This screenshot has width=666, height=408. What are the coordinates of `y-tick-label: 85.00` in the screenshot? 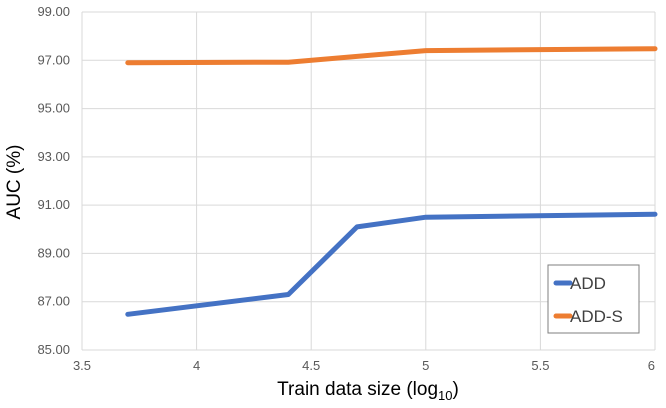 It's located at (53, 349).